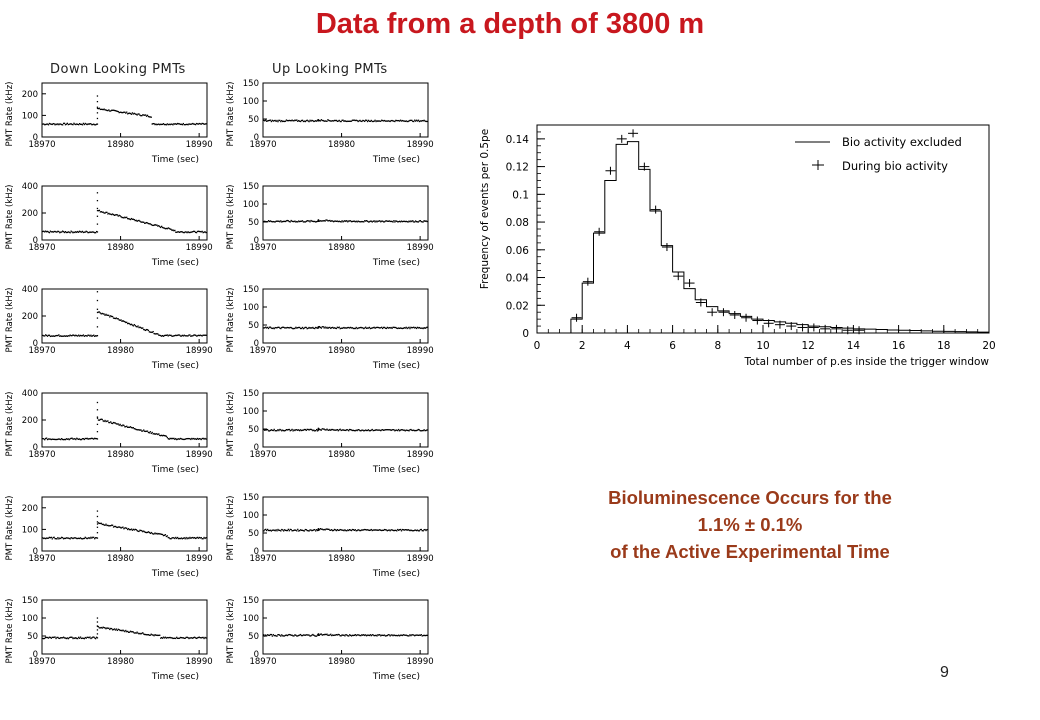 The image size is (1040, 720). Describe the element at coordinates (341, 559) in the screenshot. I see `x-tick-label: 18980` at that location.